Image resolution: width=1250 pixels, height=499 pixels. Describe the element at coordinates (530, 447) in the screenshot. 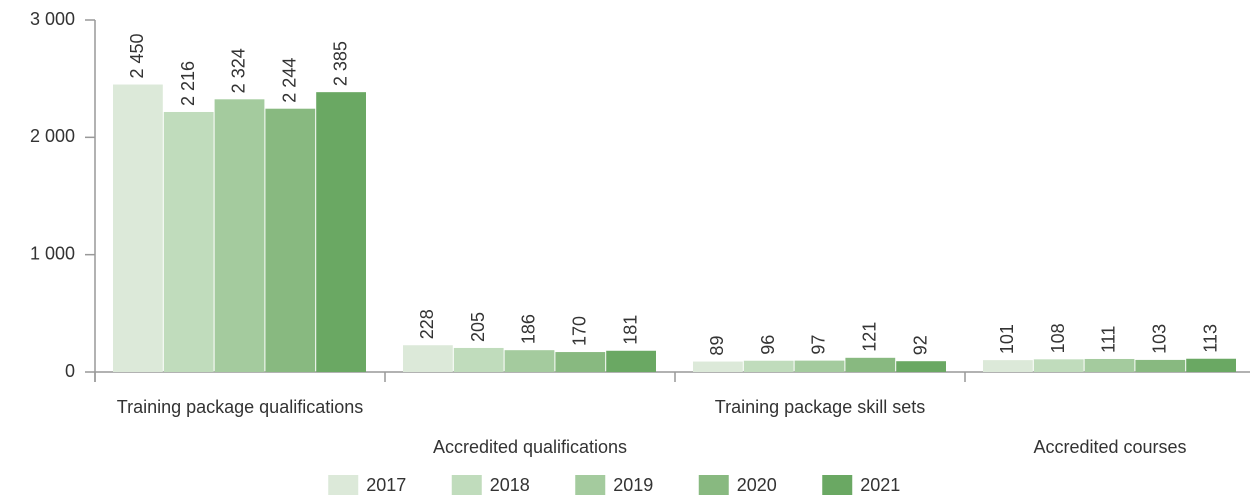

I see `x-tick-label: Accredited qualifications` at that location.